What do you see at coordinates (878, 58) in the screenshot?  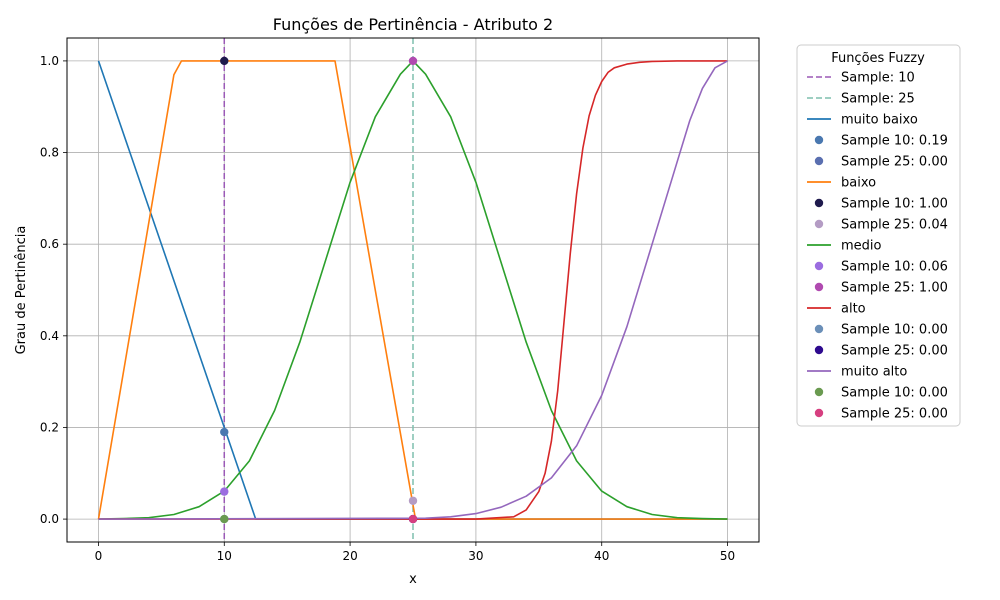 I see `legend-title: Funções Fuzzy` at bounding box center [878, 58].